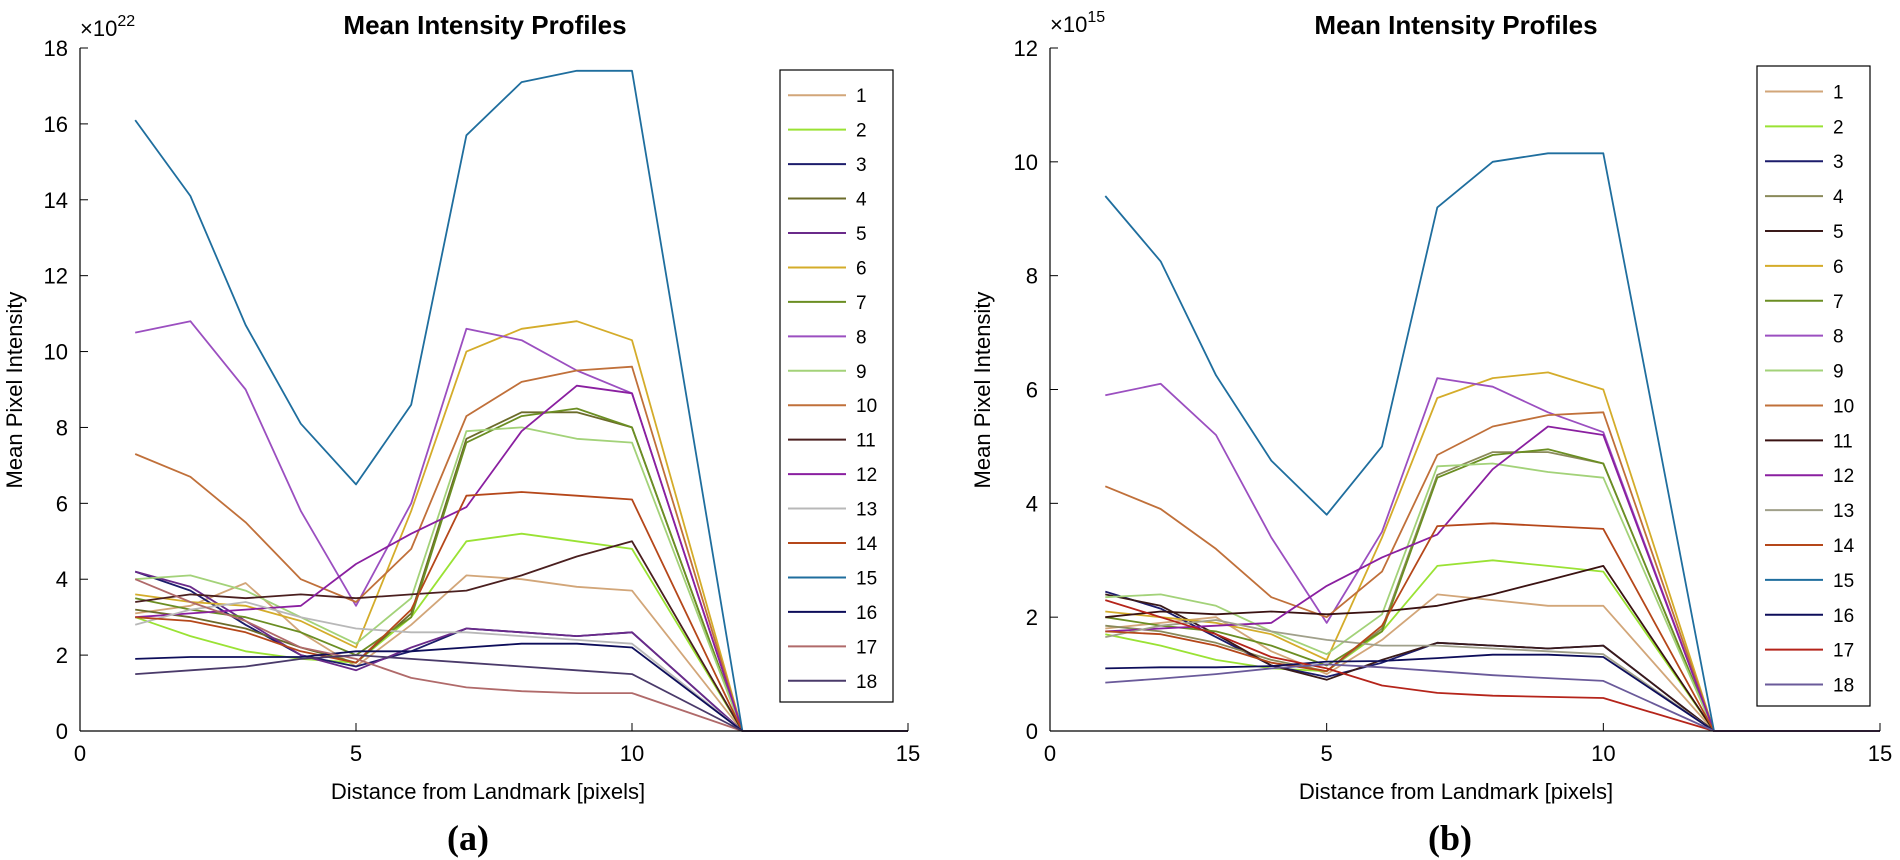  Describe the element at coordinates (468, 838) in the screenshot. I see `panel-caption-a: (a)` at that location.